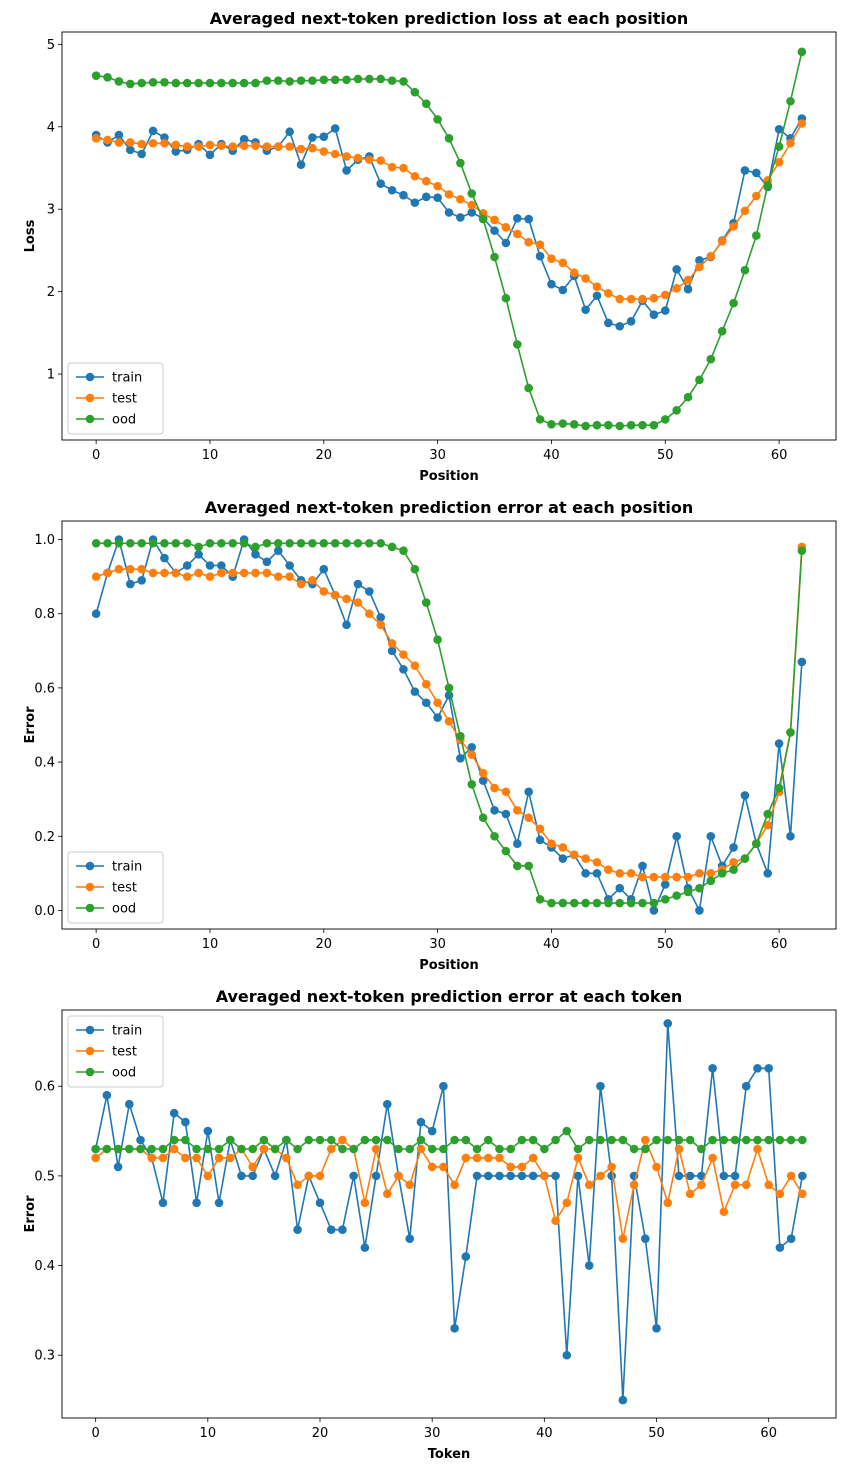  Describe the element at coordinates (30, 235) in the screenshot. I see `y-axis-label: Loss` at that location.